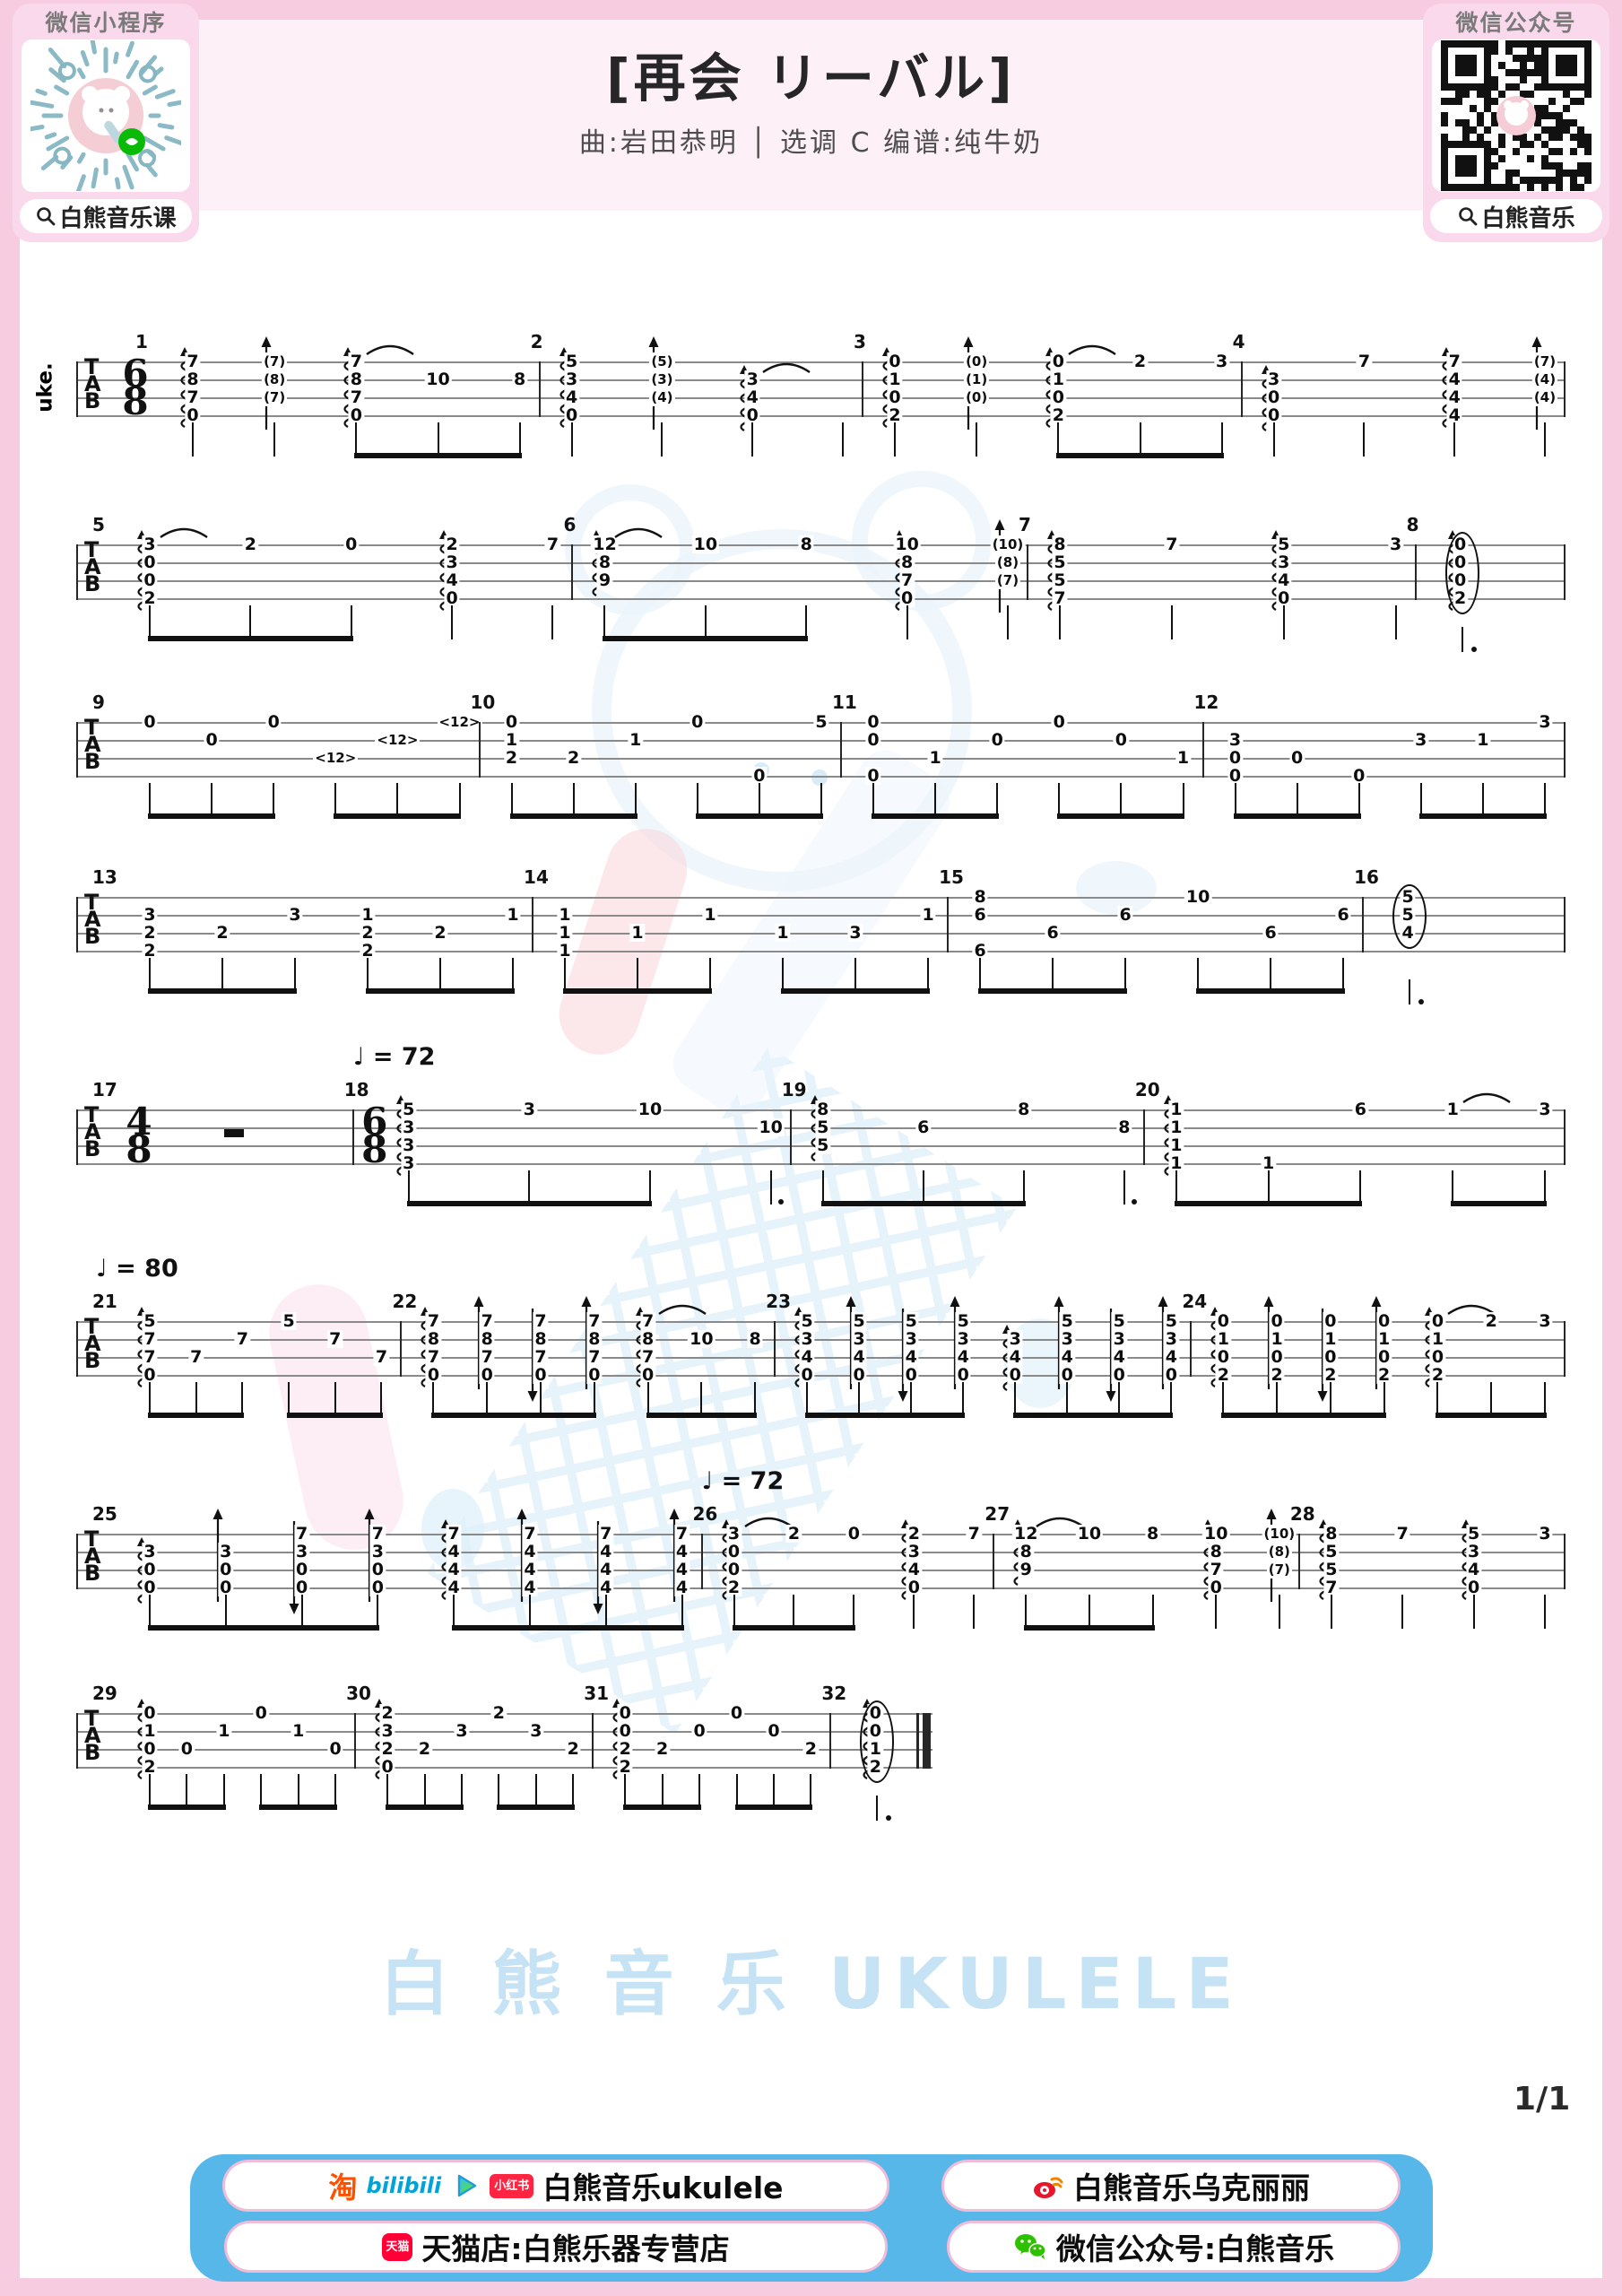 The height and width of the screenshot is (2296, 1622). Describe the element at coordinates (135, 401) in the screenshot. I see `notation-glyph: 8` at that location.